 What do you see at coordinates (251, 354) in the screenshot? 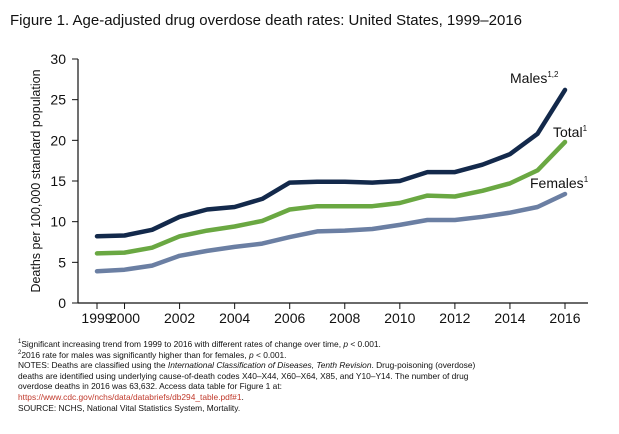
I see `footnote-2-p: p` at bounding box center [251, 354].